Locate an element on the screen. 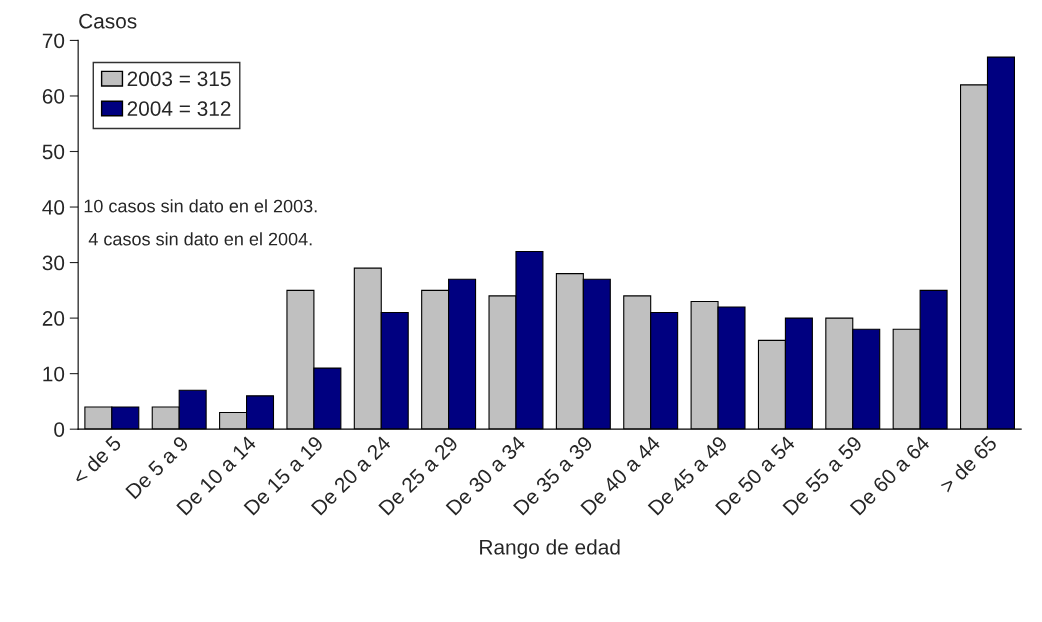 Image resolution: width=1042 pixels, height=622 pixels. annotation: 4 casos sin dato en el 2004. is located at coordinates (200, 239).